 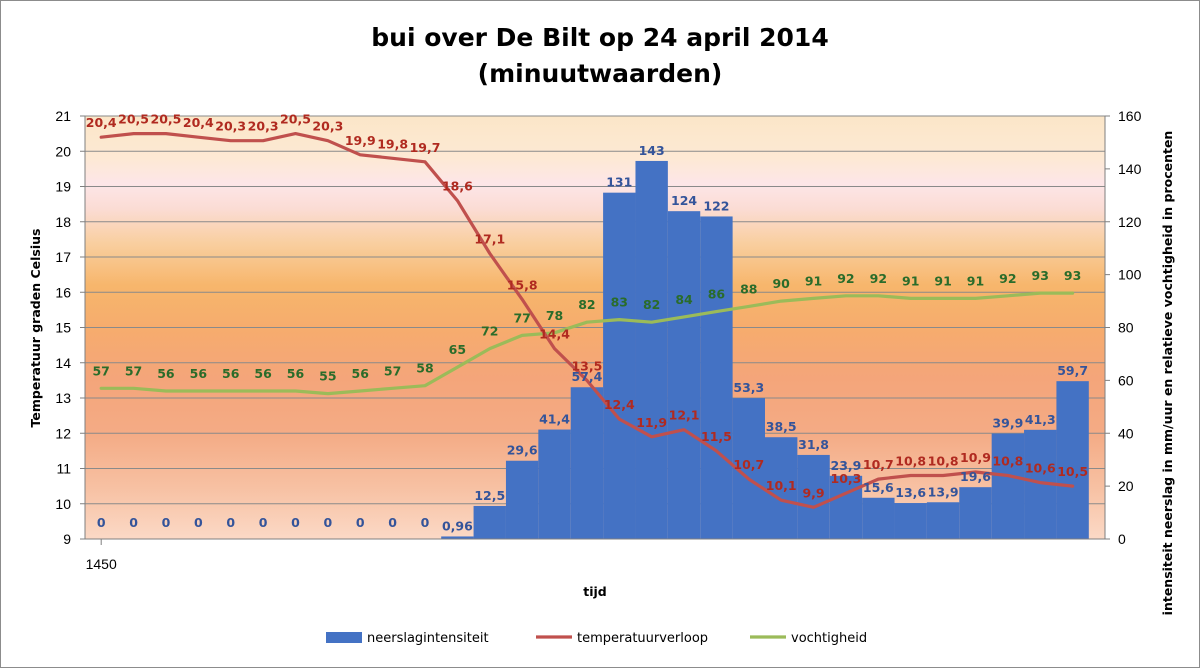 What do you see at coordinates (489, 238) in the screenshot?
I see `temperature-data-label: 17,1` at bounding box center [489, 238].